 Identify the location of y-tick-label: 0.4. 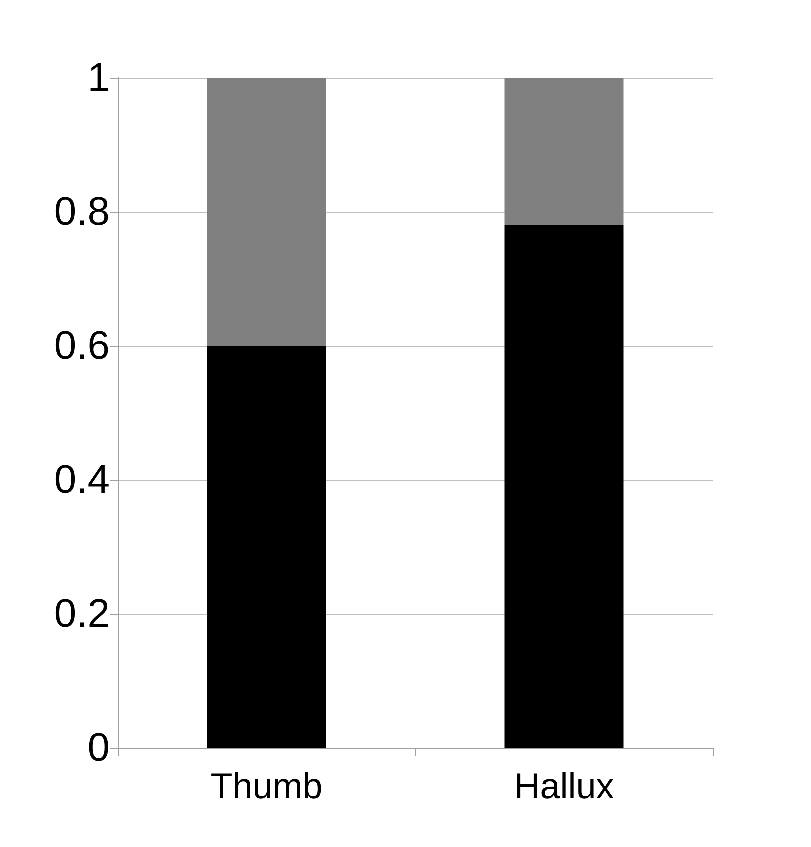
(82, 480).